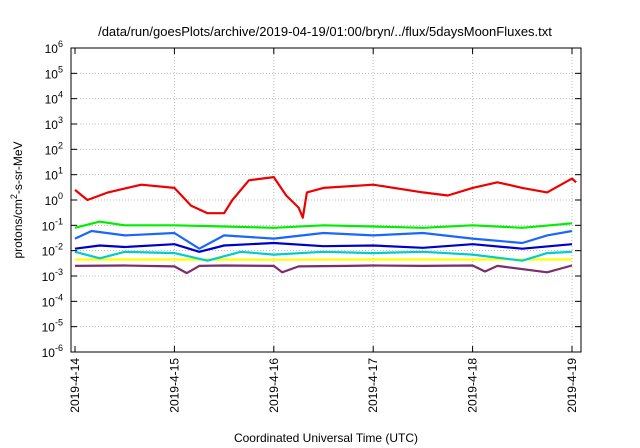  What do you see at coordinates (54, 98) in the screenshot?
I see `y-tick-label: 10⁴` at bounding box center [54, 98].